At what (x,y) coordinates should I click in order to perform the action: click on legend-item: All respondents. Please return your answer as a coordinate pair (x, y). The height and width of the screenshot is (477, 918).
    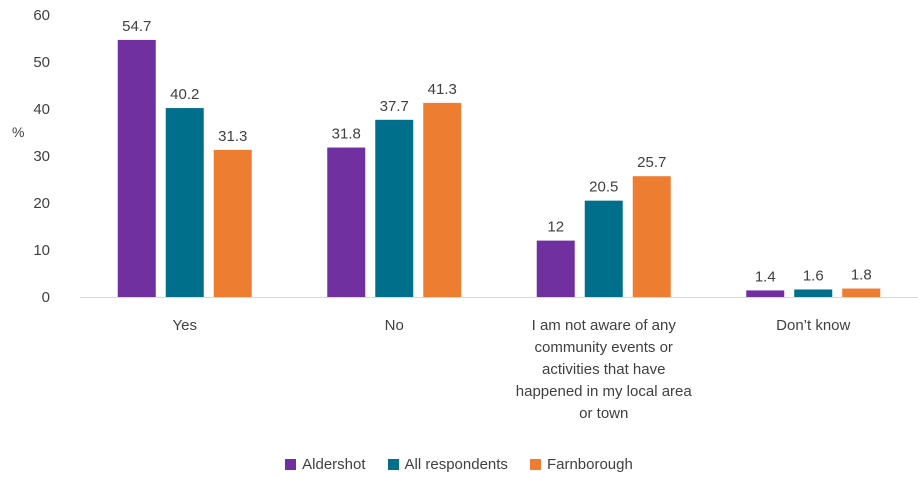
    Looking at the image, I should click on (447, 464).